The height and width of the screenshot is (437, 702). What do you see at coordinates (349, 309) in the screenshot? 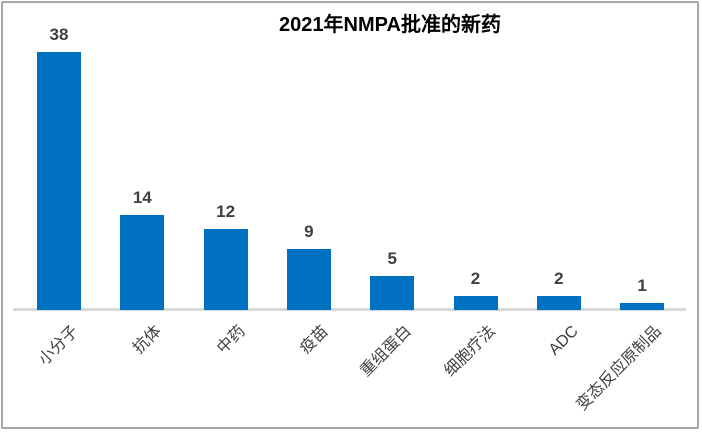
I see `x-axis-line` at bounding box center [349, 309].